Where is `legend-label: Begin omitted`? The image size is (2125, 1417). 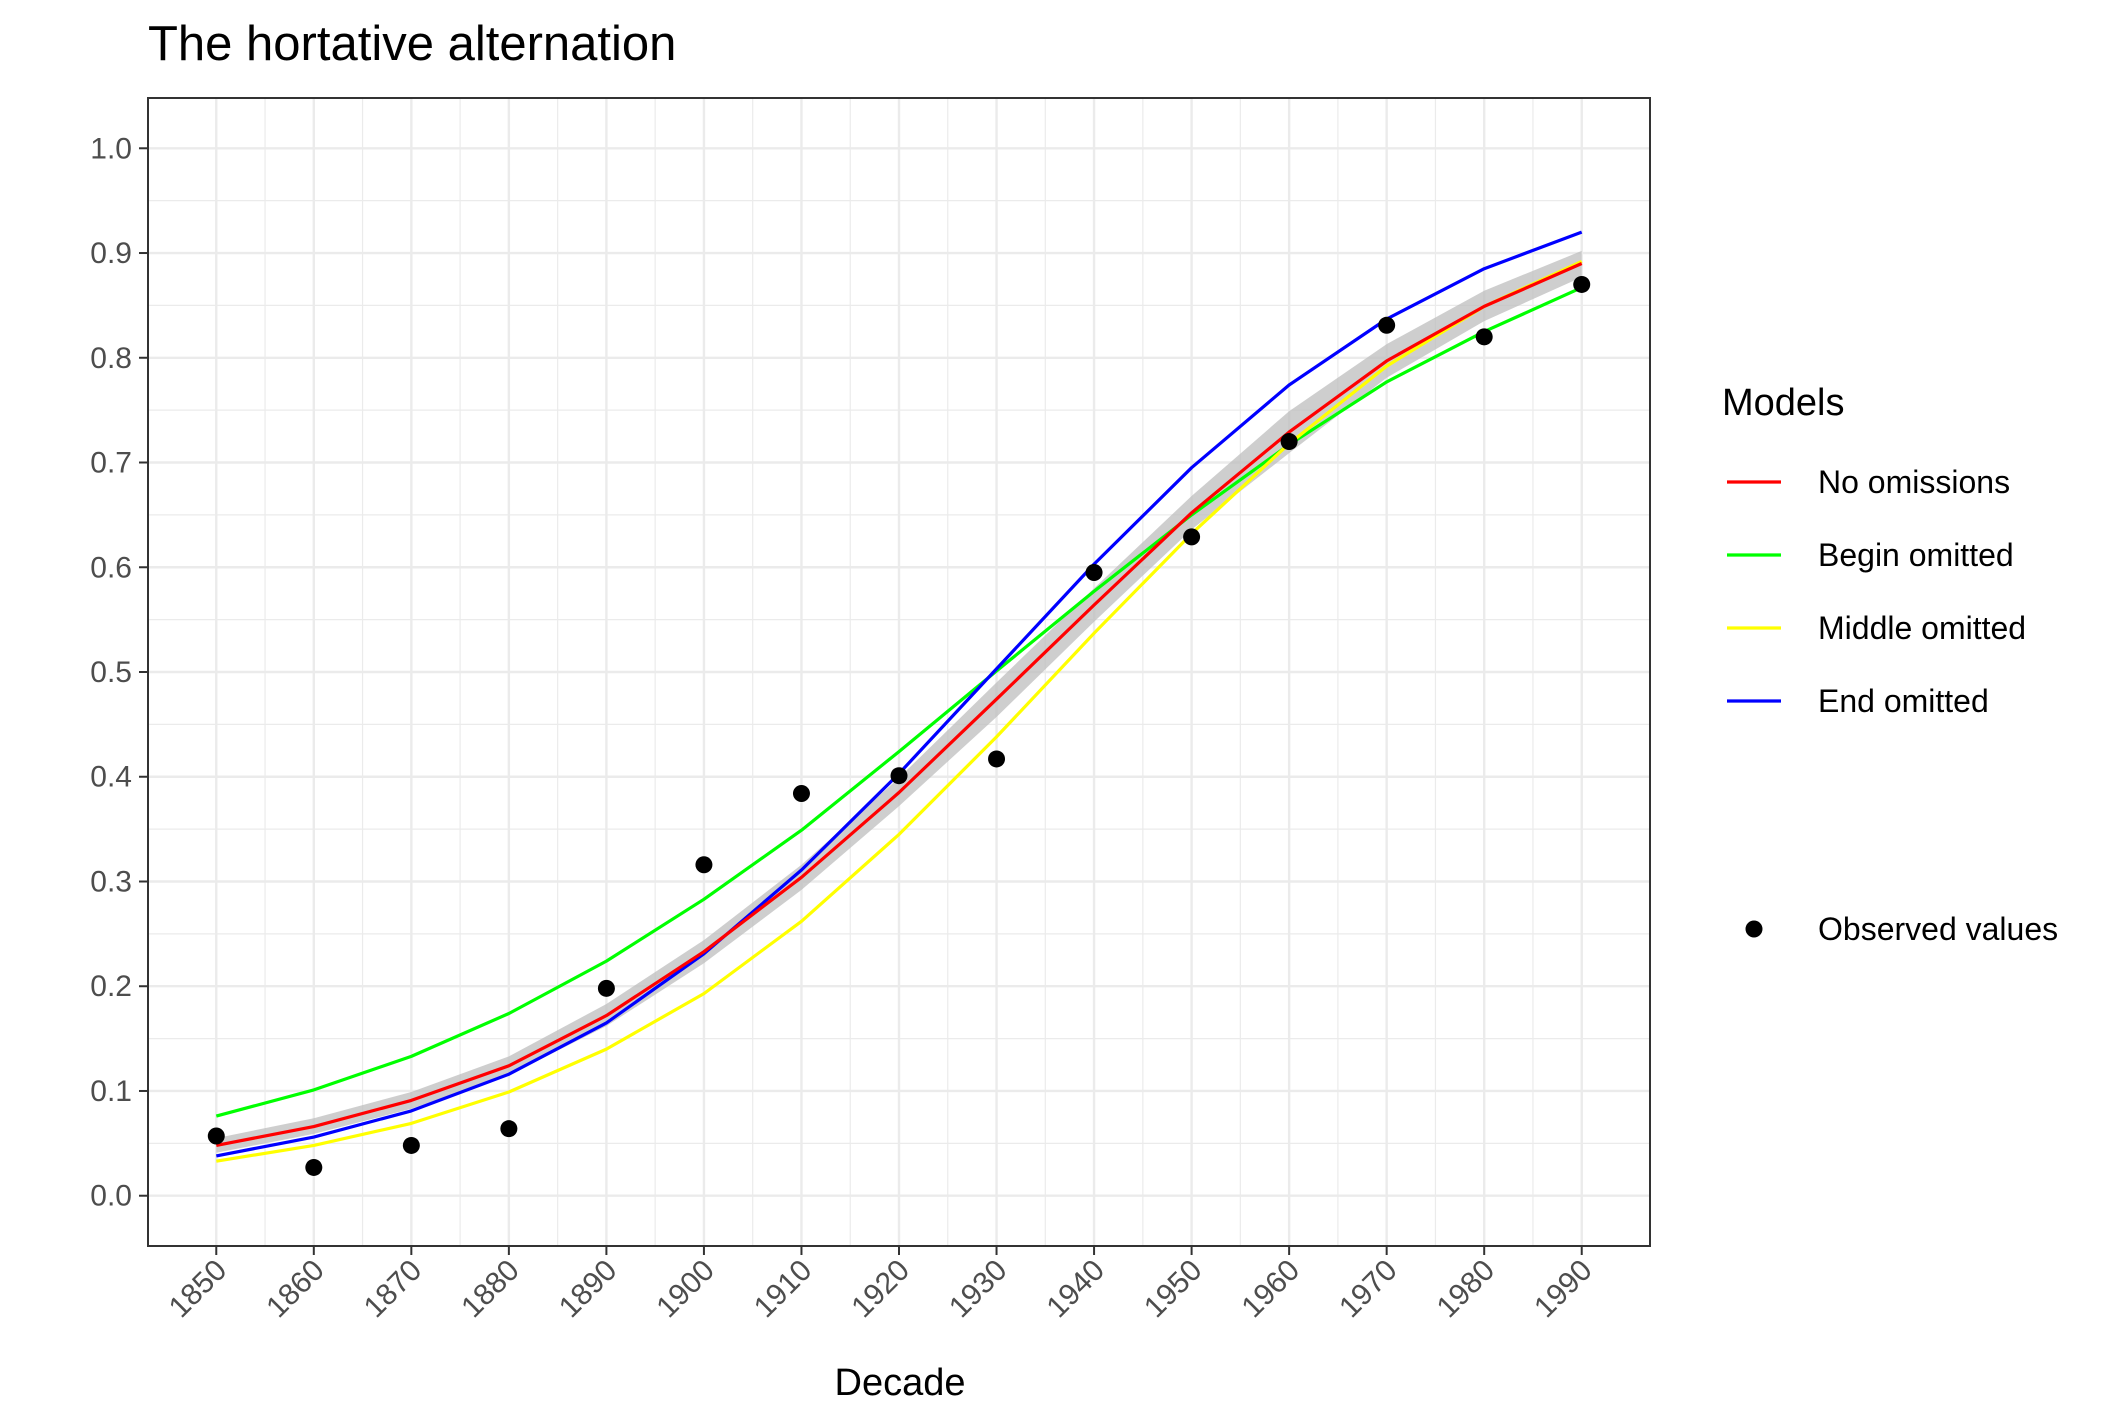
legend-label: Begin omitted is located at coordinates (1916, 555).